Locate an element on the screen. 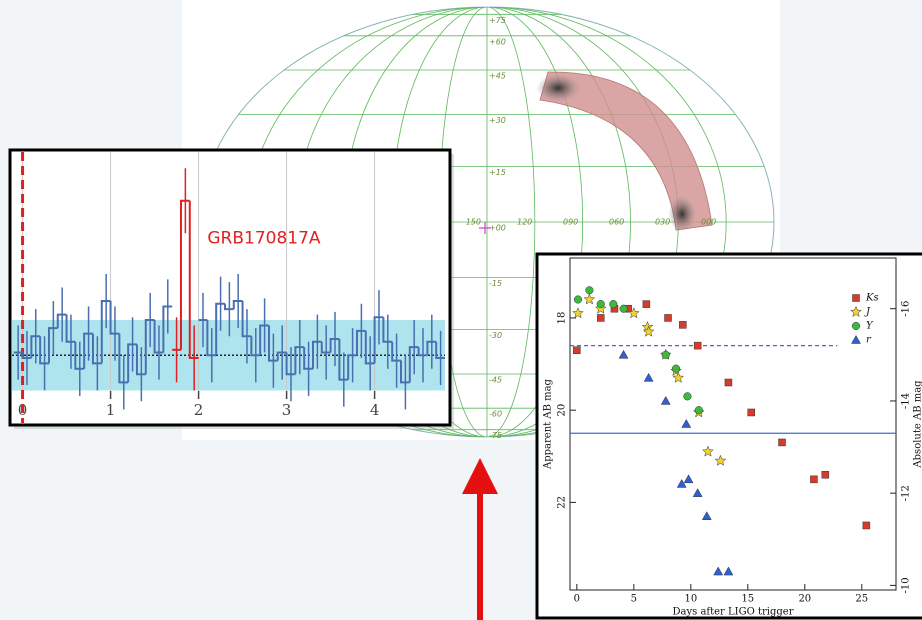 The height and width of the screenshot is (620, 922). legend-label: Y is located at coordinates (870, 326).